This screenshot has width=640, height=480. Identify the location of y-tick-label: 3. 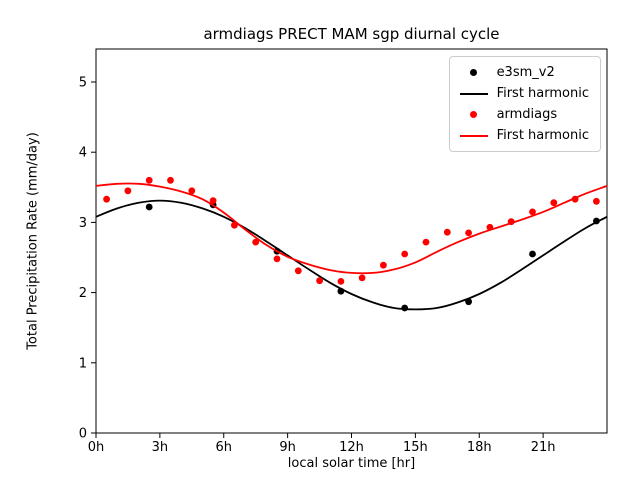
(83, 223).